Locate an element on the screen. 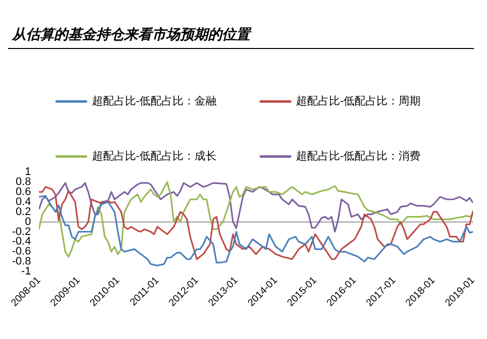 This screenshot has width=487, height=339. legend-label: 超配占比-低配占比：成长 is located at coordinates (154, 156).